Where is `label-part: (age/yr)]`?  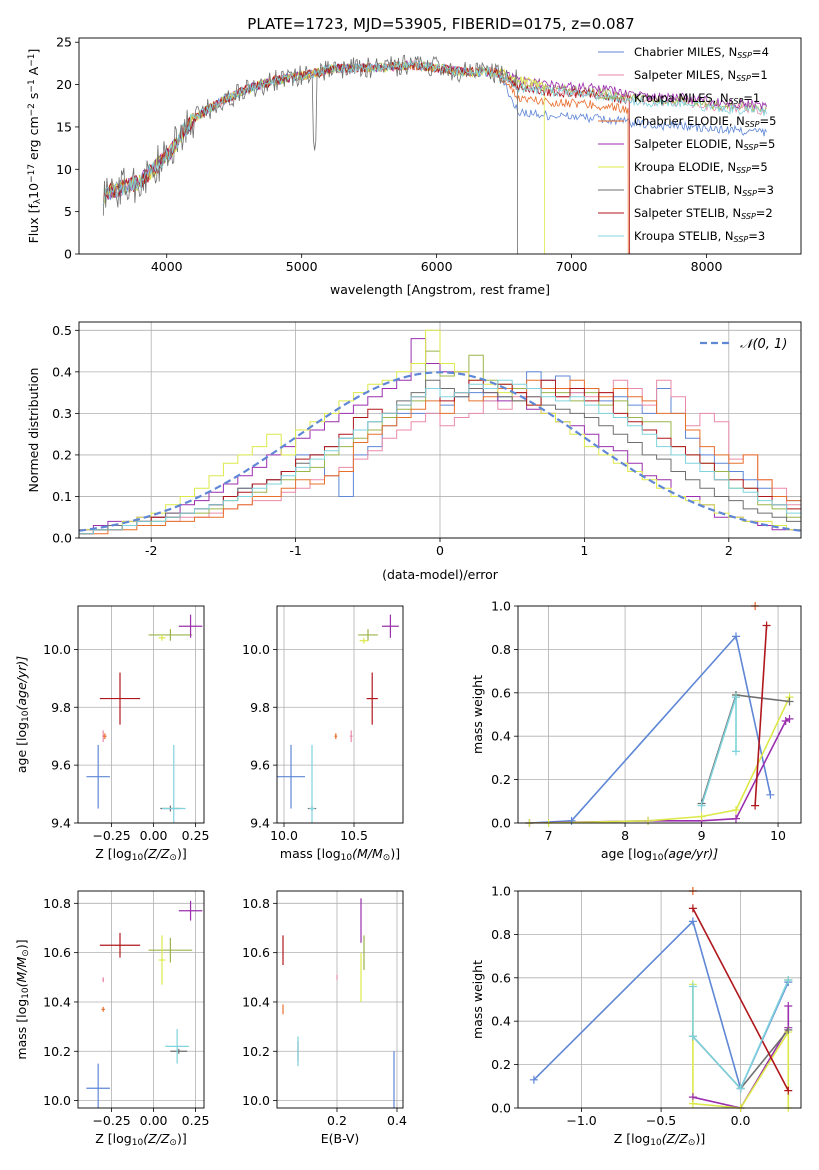
label-part: (age/yr)] is located at coordinates (690, 853).